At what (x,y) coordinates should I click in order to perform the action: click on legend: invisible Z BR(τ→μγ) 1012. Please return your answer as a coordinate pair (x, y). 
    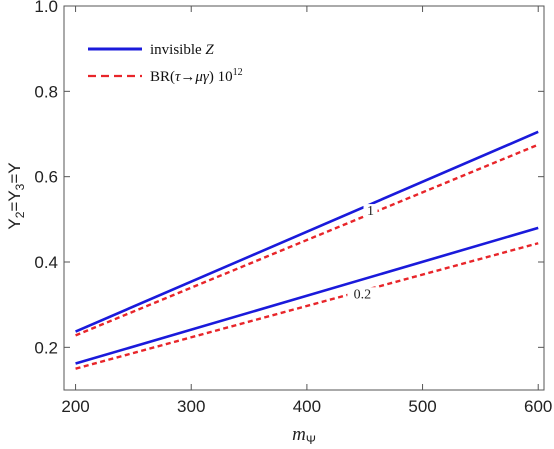
    Looking at the image, I should click on (165, 63).